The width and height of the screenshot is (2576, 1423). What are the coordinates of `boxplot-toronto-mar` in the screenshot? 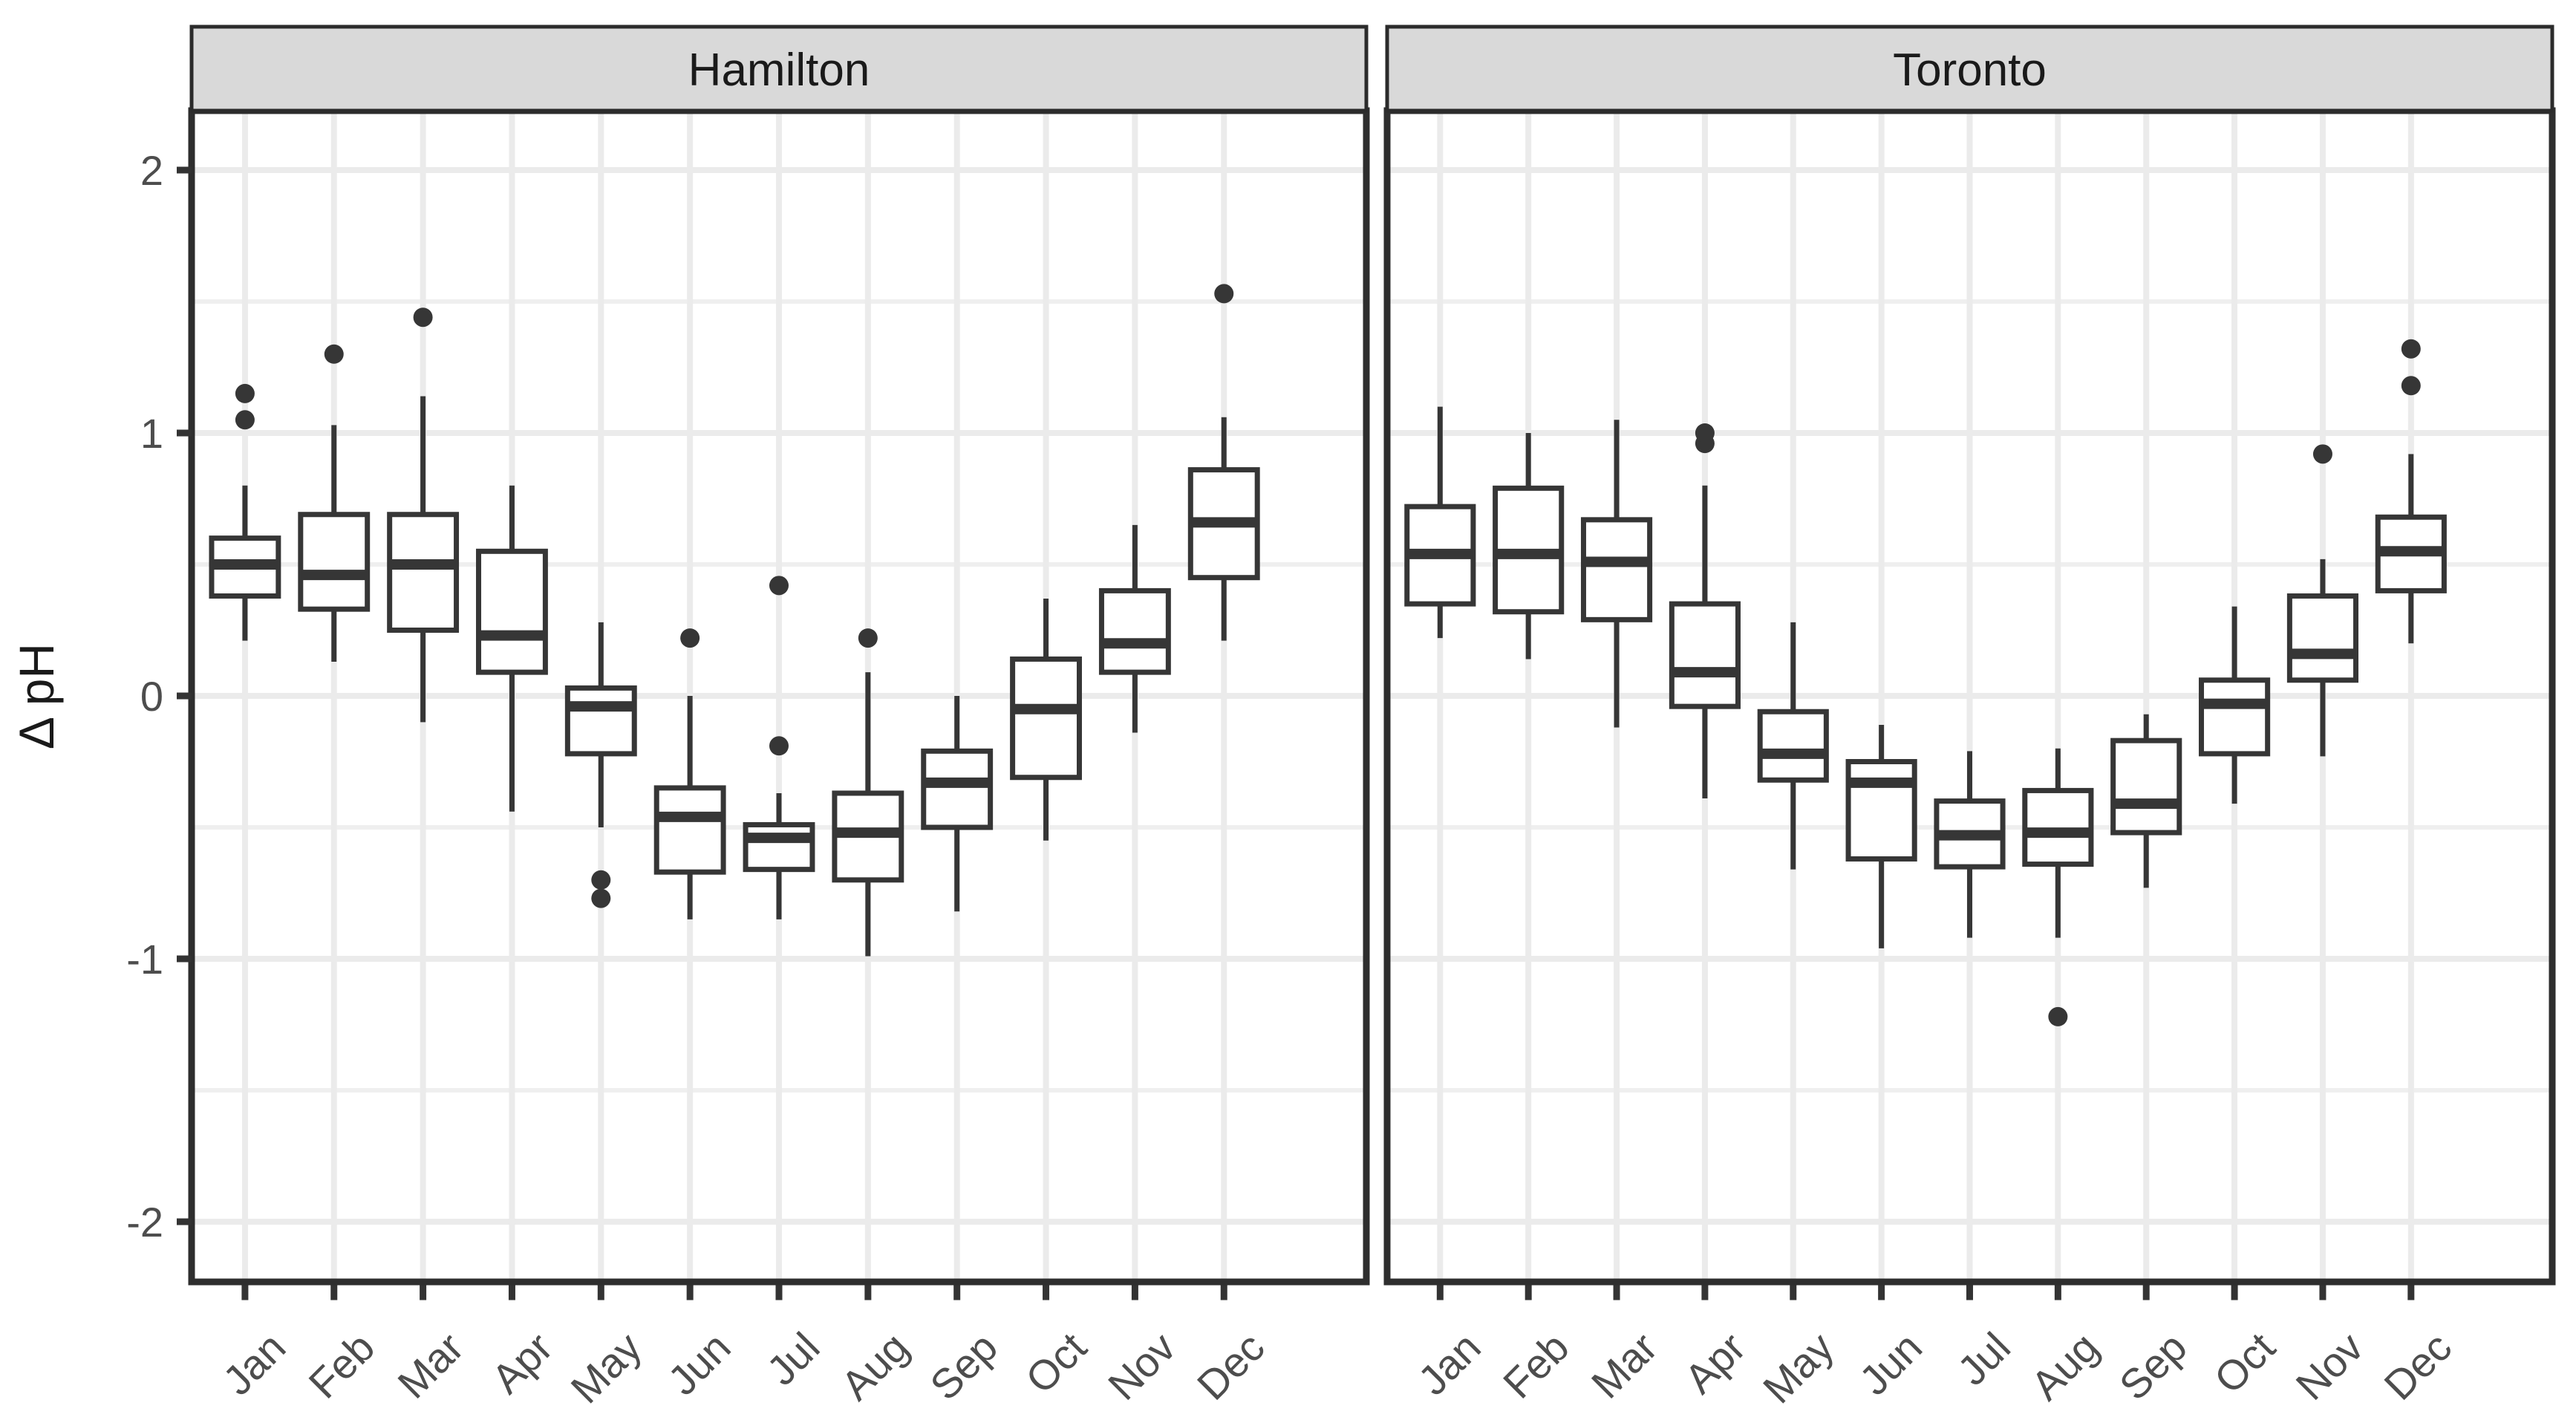 It's located at (1616, 574).